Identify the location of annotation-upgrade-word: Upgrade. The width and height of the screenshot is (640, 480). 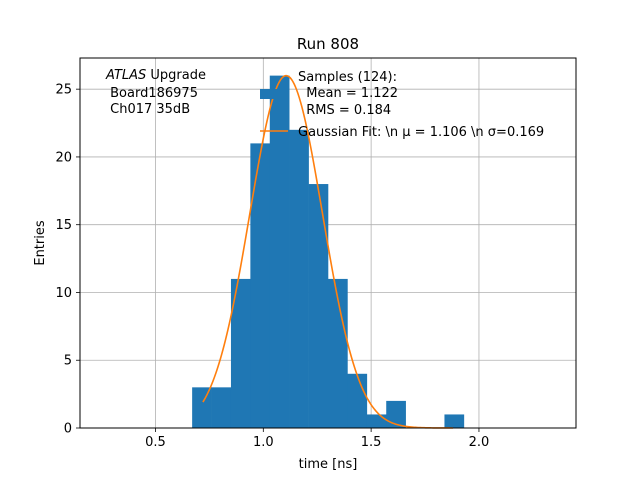
(176, 75).